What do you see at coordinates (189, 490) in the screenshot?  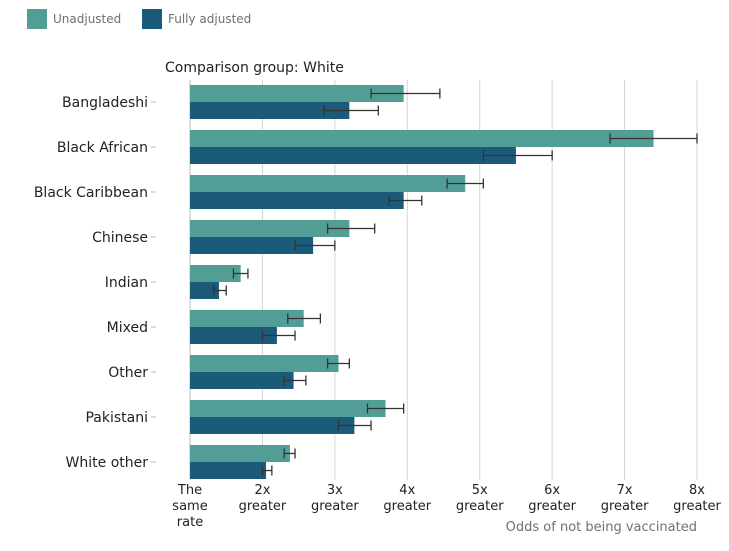 I see `x-tick-label: The` at bounding box center [189, 490].